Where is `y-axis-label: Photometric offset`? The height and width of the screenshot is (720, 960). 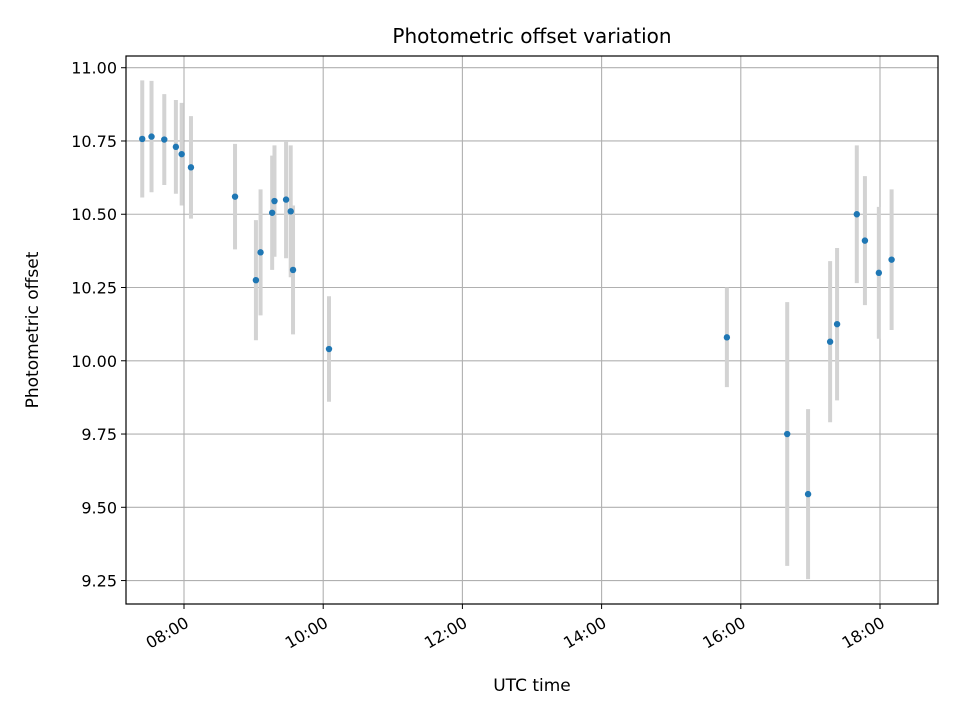 y-axis-label: Photometric offset is located at coordinates (33, 329).